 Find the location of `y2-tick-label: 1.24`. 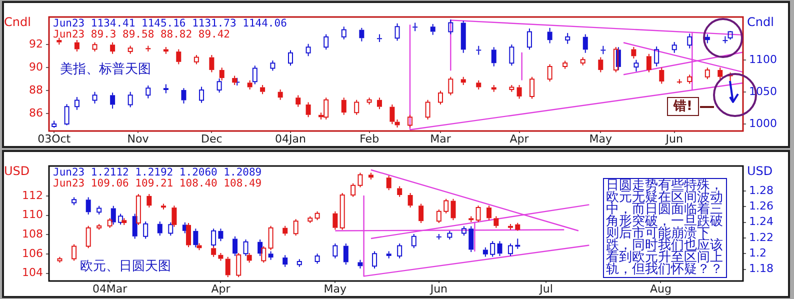

y2-tick-label: 1.24 is located at coordinates (761, 221).